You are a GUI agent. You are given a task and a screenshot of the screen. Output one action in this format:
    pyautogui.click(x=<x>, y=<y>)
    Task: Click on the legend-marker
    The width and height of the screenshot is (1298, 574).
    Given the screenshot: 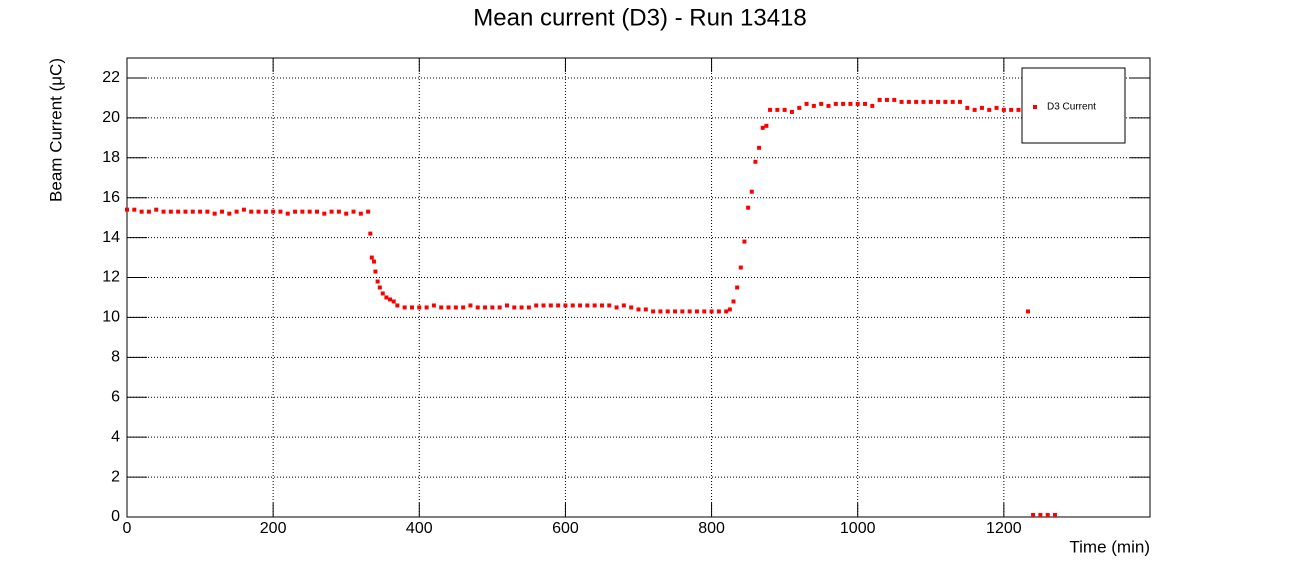 What is the action you would take?
    pyautogui.click(x=1035, y=107)
    